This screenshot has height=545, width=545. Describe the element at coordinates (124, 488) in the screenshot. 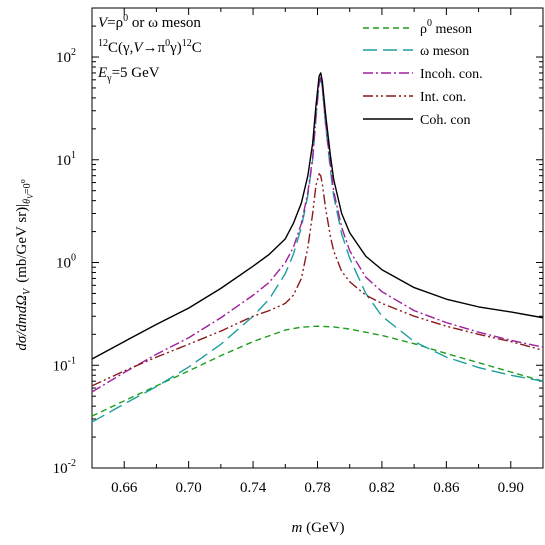

I see `x-tick-label: 0.66` at that location.